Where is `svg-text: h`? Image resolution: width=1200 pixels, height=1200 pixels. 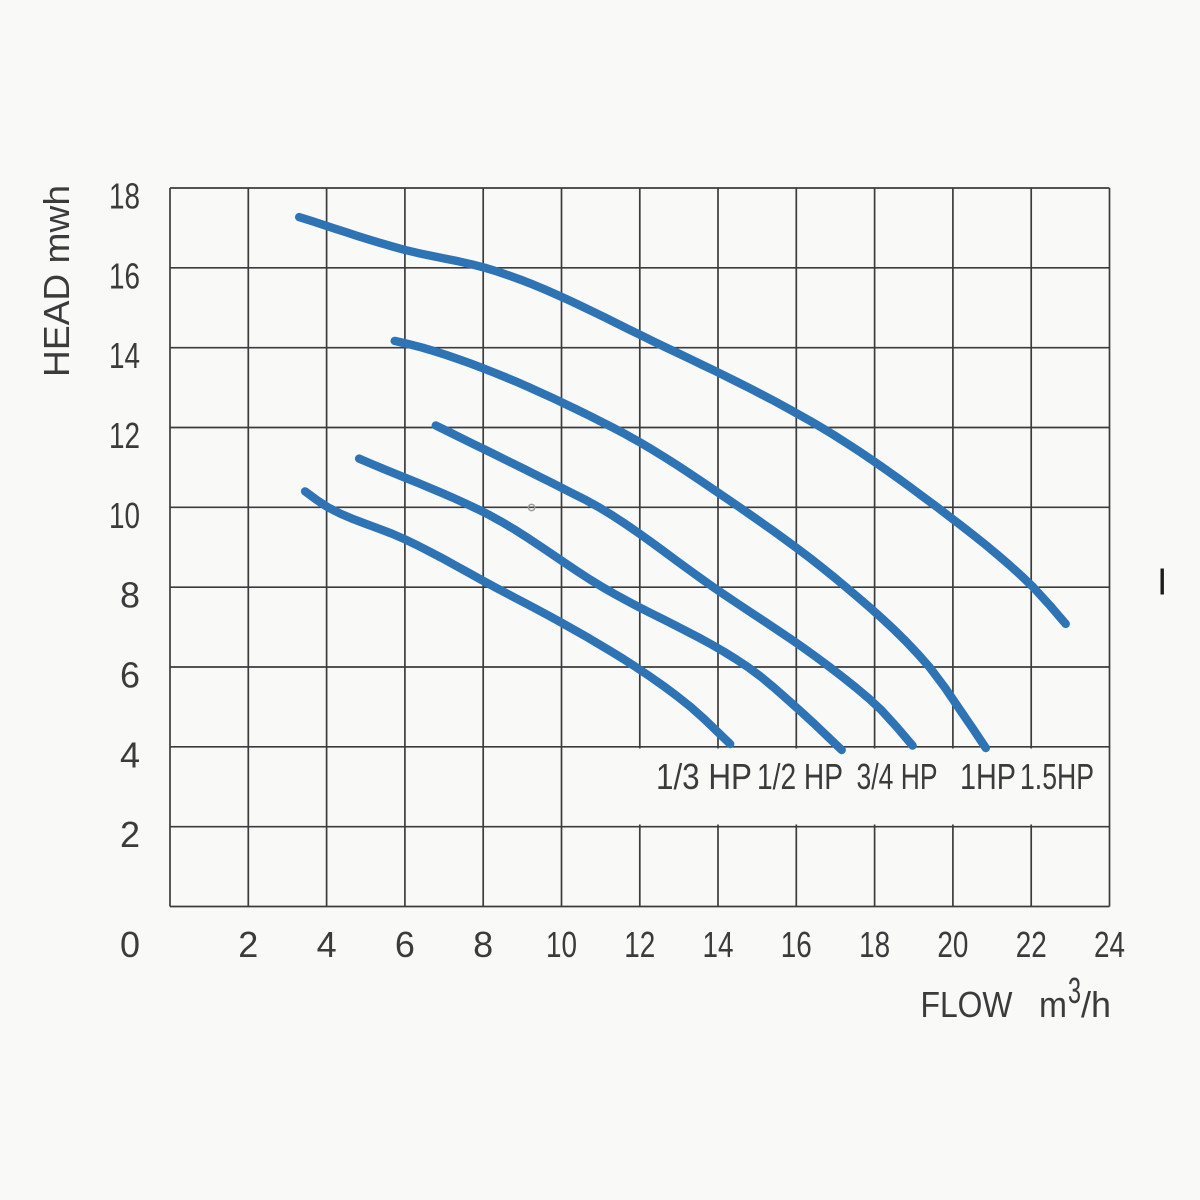
svg-text: h is located at coordinates (1101, 1004).